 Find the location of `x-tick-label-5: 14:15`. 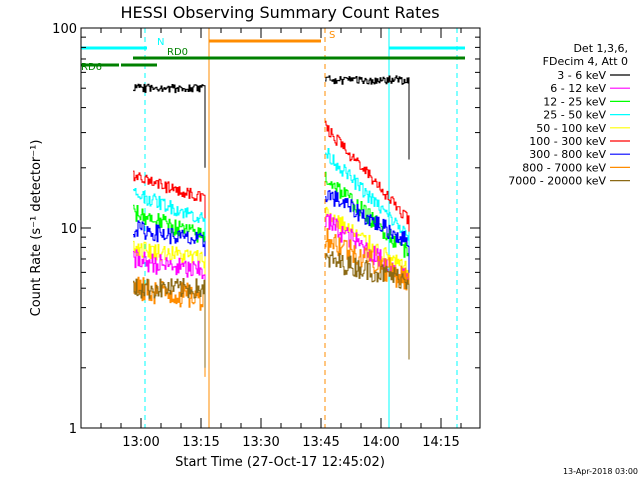

x-tick-label-5: 14:15 is located at coordinates (440, 442).